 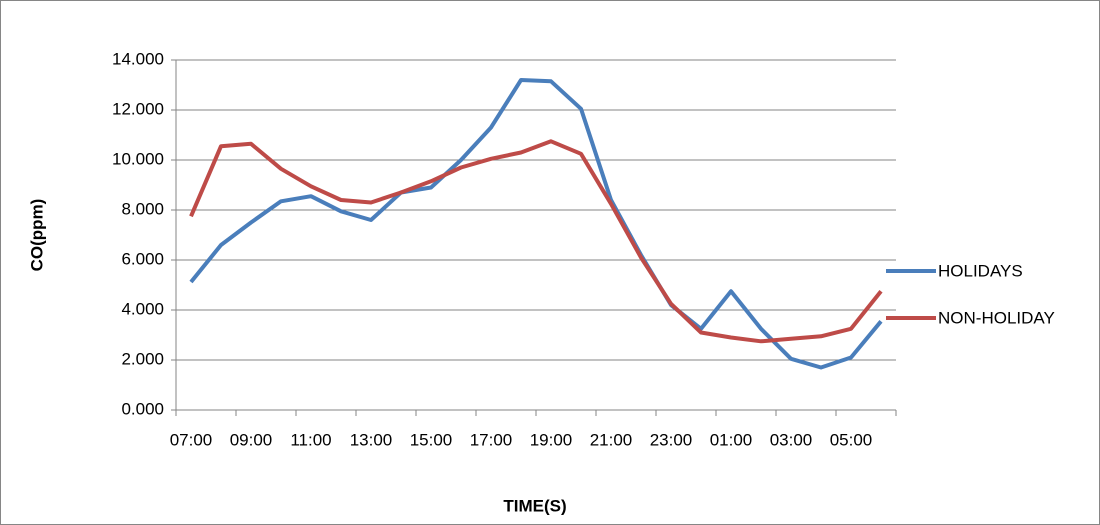 What do you see at coordinates (138, 58) in the screenshot?
I see `y-tick-label: 14.000` at bounding box center [138, 58].